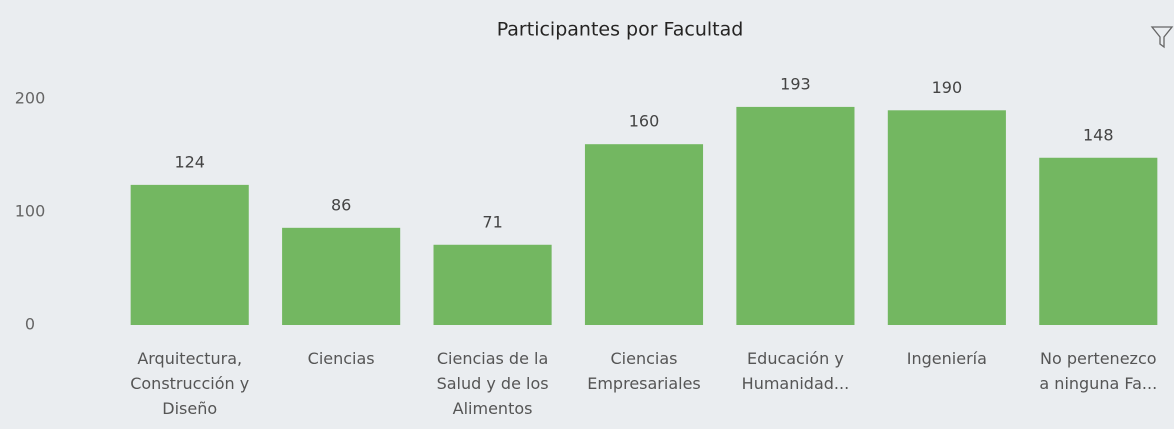 This screenshot has width=1174, height=429. What do you see at coordinates (30, 98) in the screenshot?
I see `y-tick-label: 200` at bounding box center [30, 98].